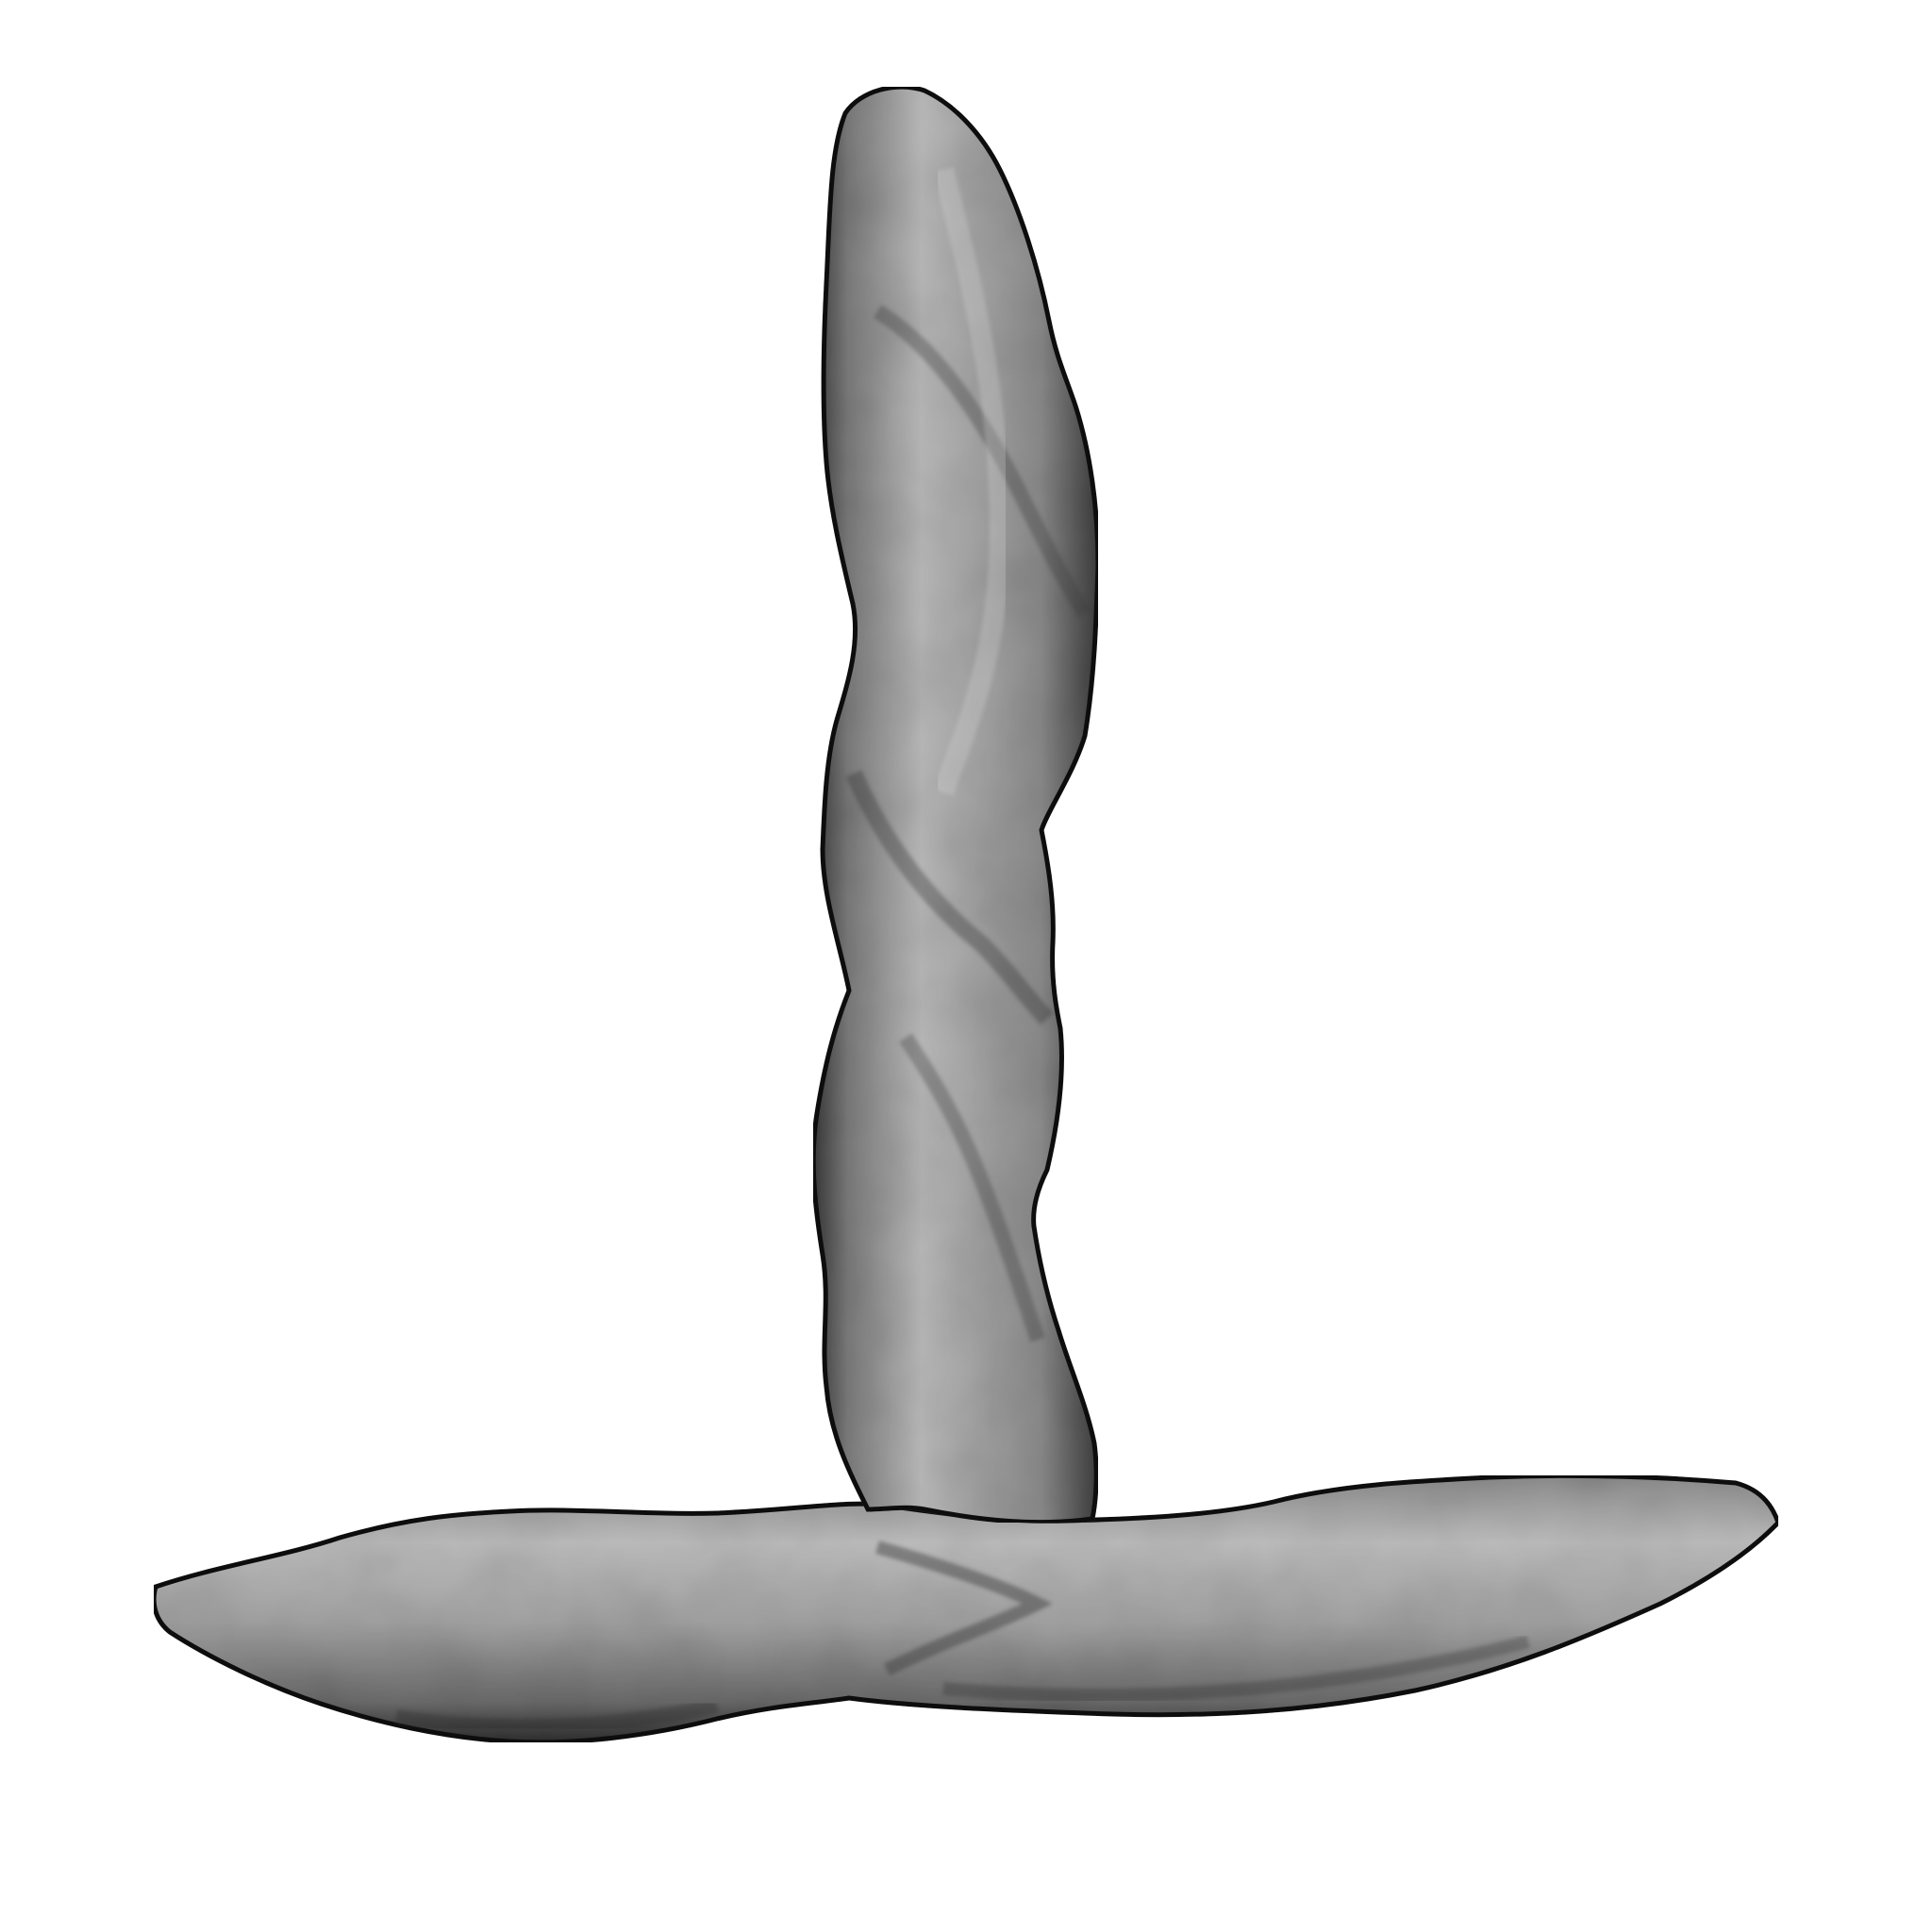 The image size is (1932, 1932). Describe the element at coordinates (972, 481) in the screenshot. I see `stem-highlight` at that location.